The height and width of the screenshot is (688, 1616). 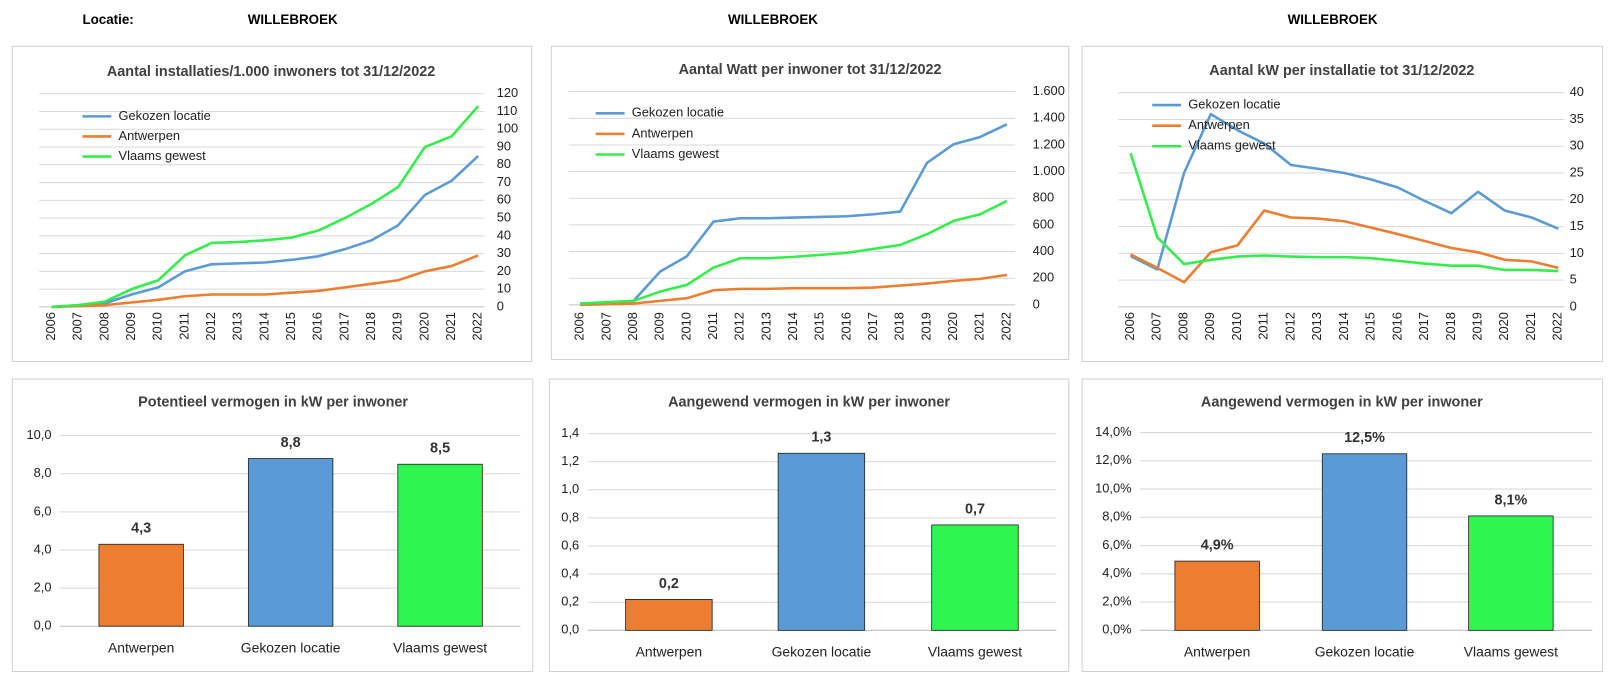 I want to click on y-tick-label: 90, so click(x=504, y=145).